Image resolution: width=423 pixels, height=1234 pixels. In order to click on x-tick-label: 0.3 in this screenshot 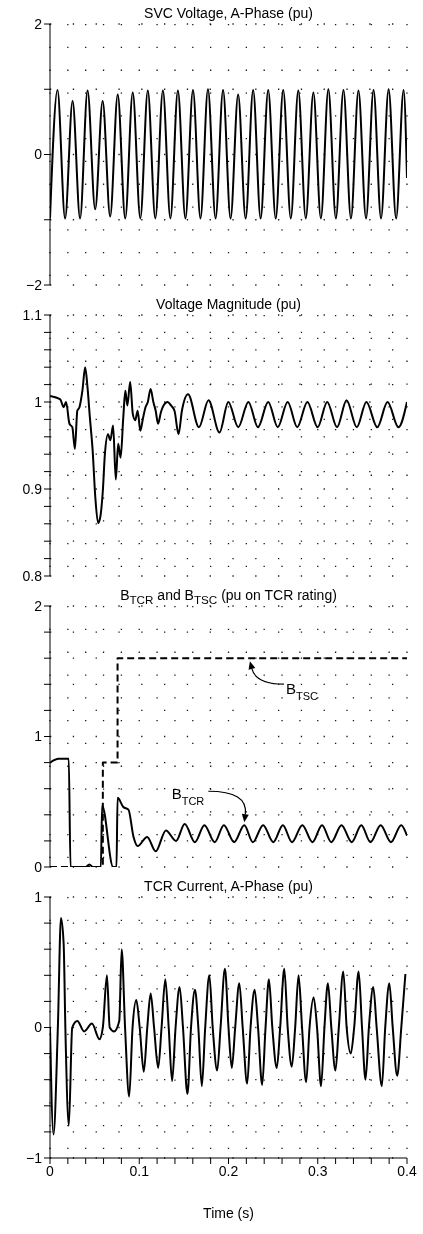, I will do `click(318, 1170)`.